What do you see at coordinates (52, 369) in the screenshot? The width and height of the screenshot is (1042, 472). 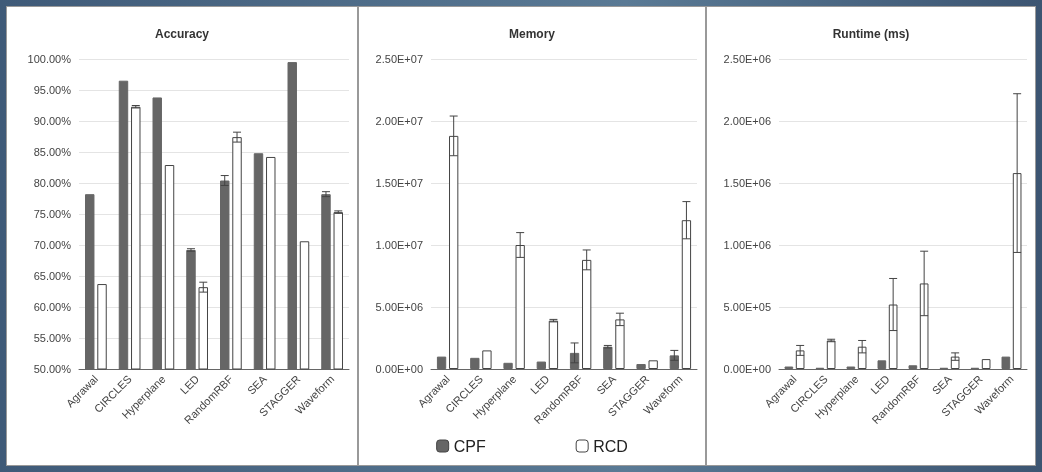 I see `y-tick-label: 50.00%` at bounding box center [52, 369].